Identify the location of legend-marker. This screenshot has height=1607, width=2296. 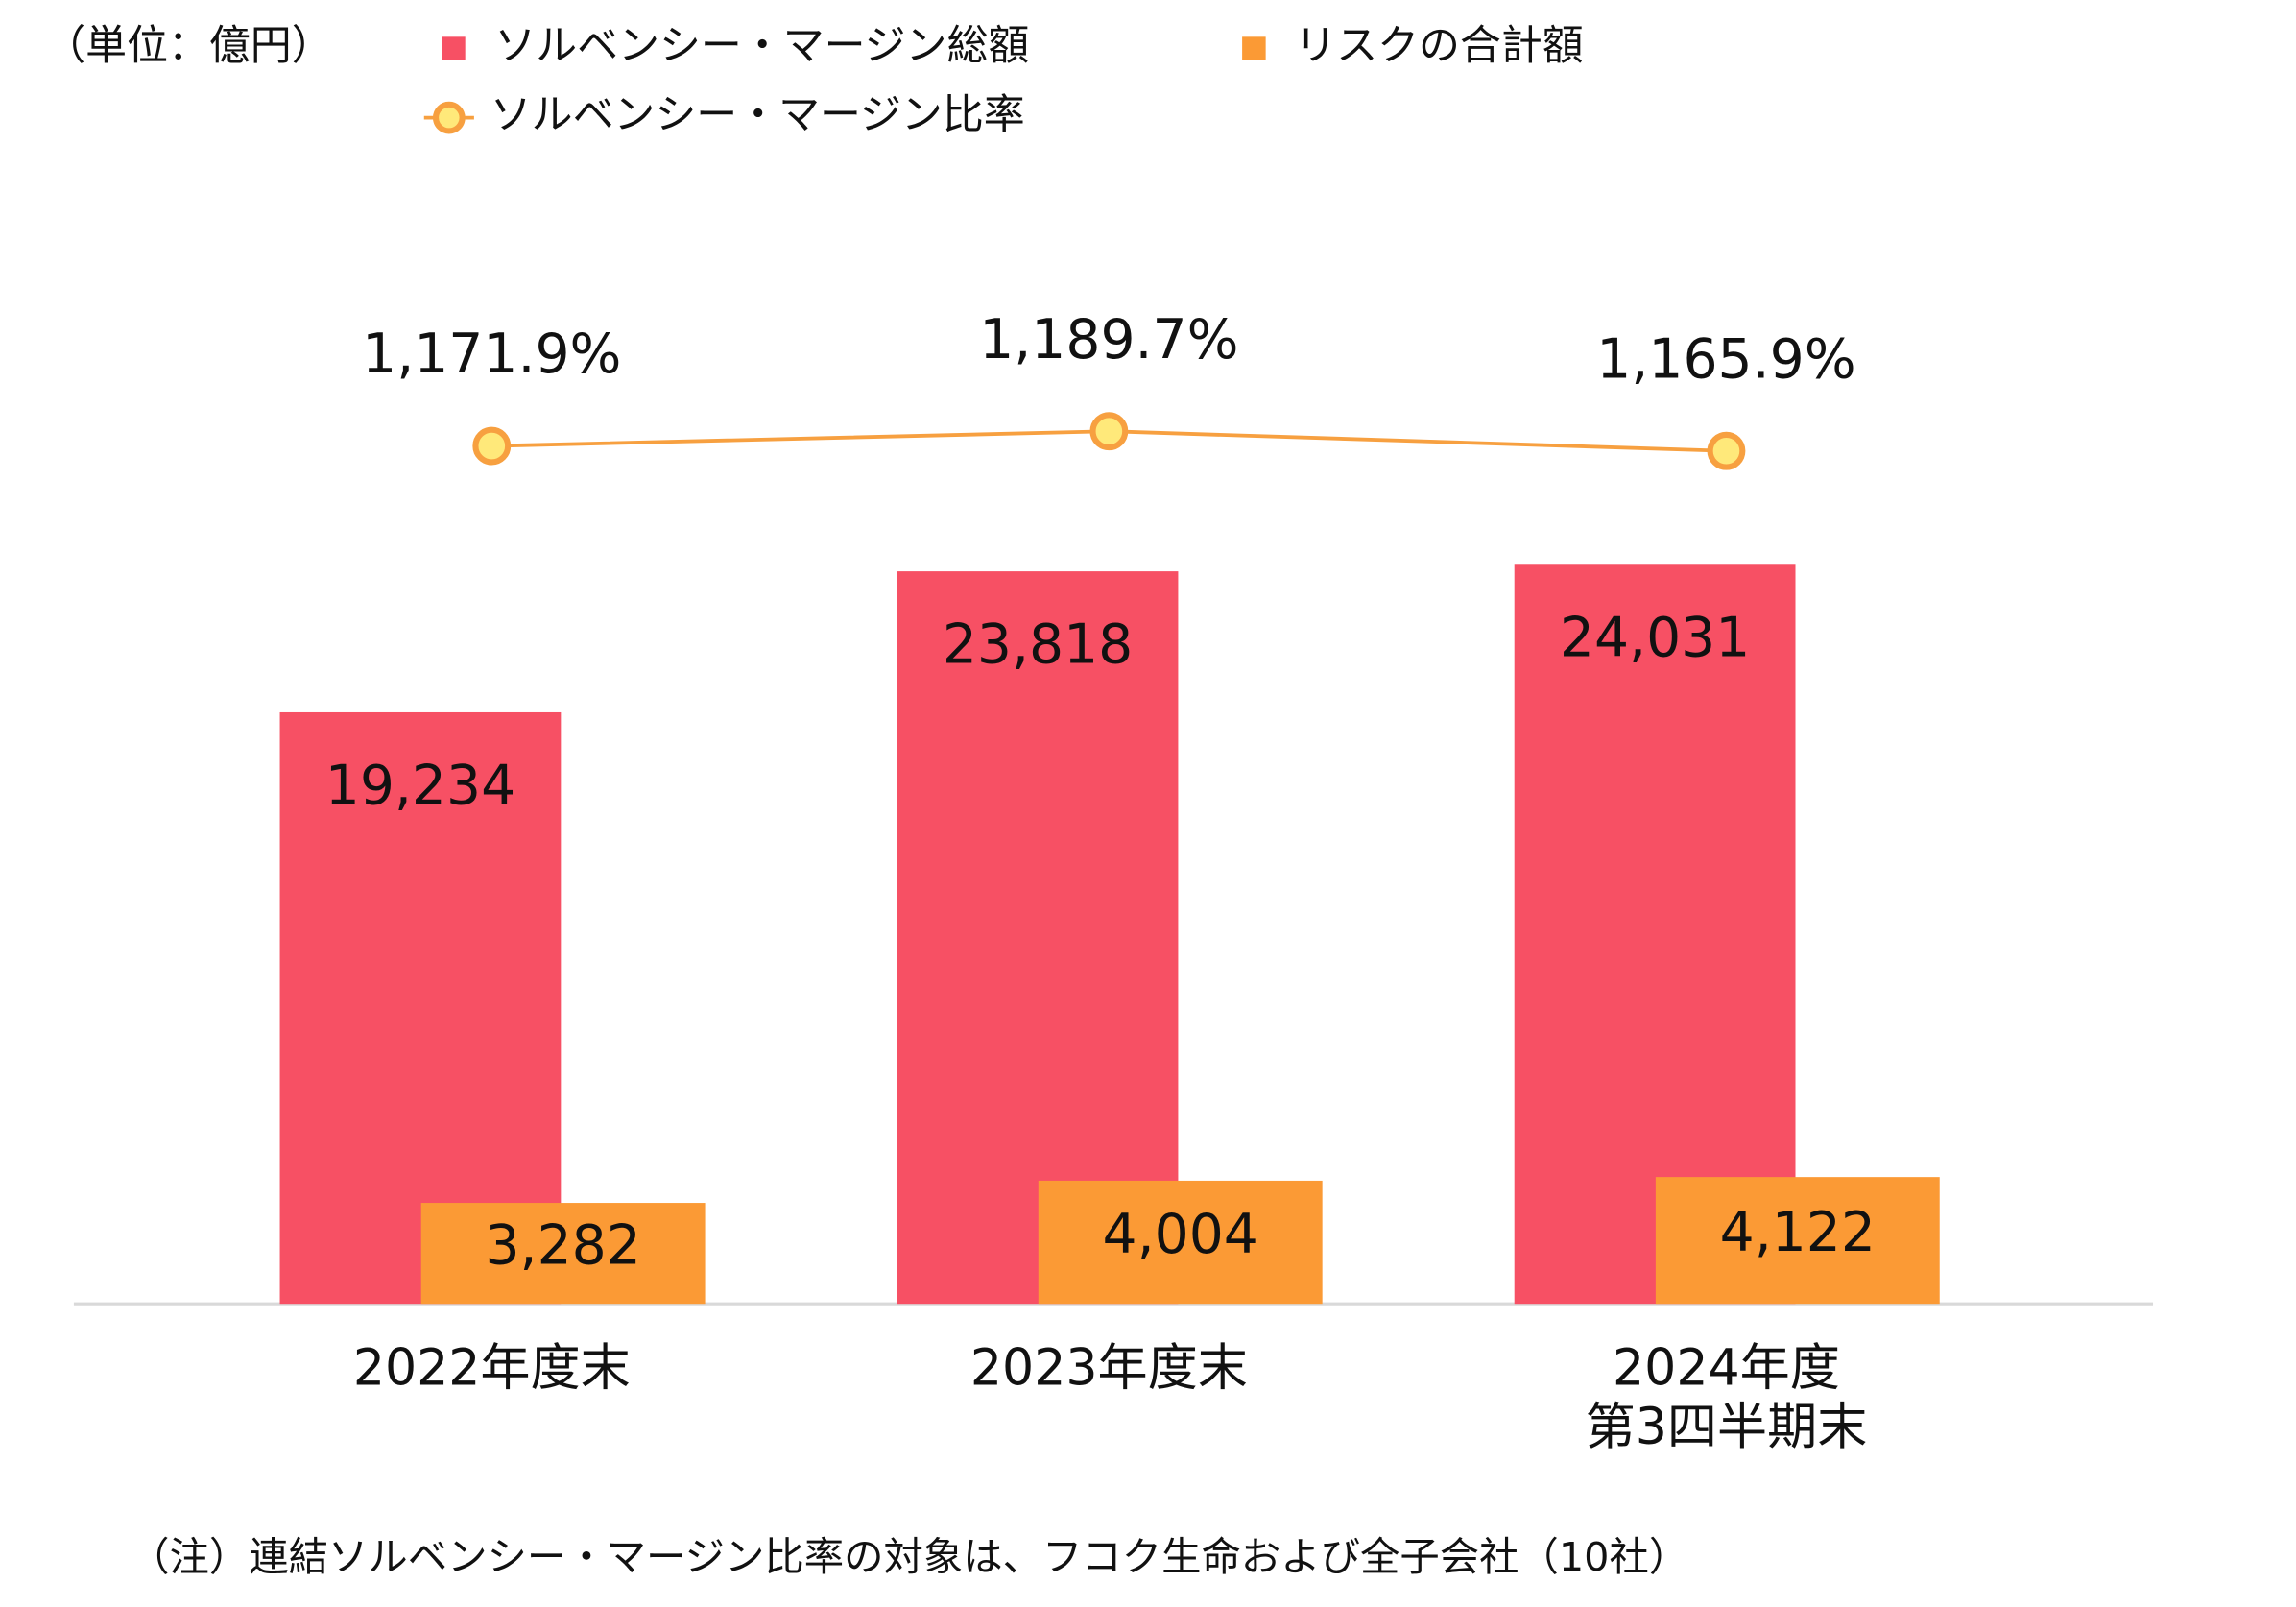
(449, 117).